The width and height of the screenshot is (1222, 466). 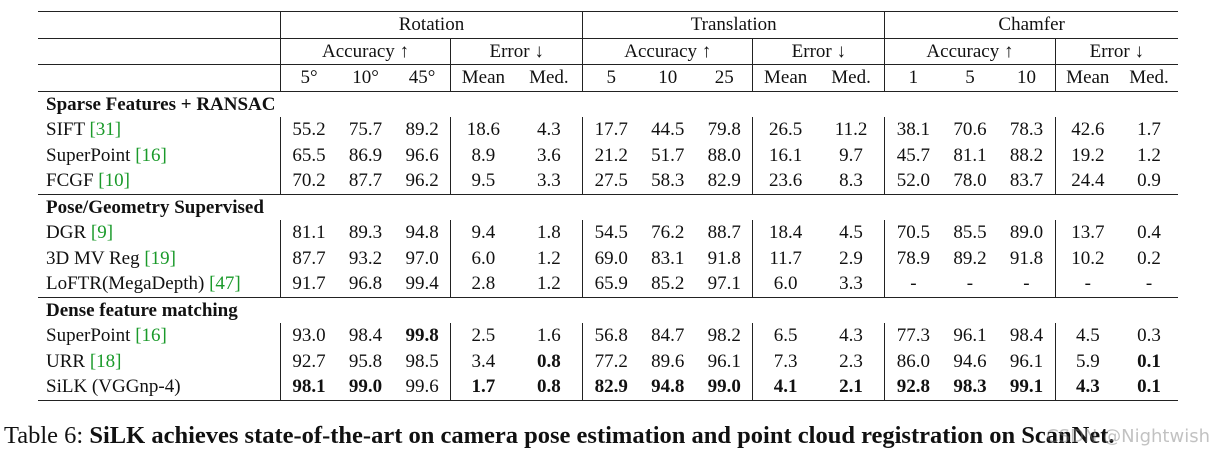 I want to click on value-cell: 99.8, so click(x=422, y=336).